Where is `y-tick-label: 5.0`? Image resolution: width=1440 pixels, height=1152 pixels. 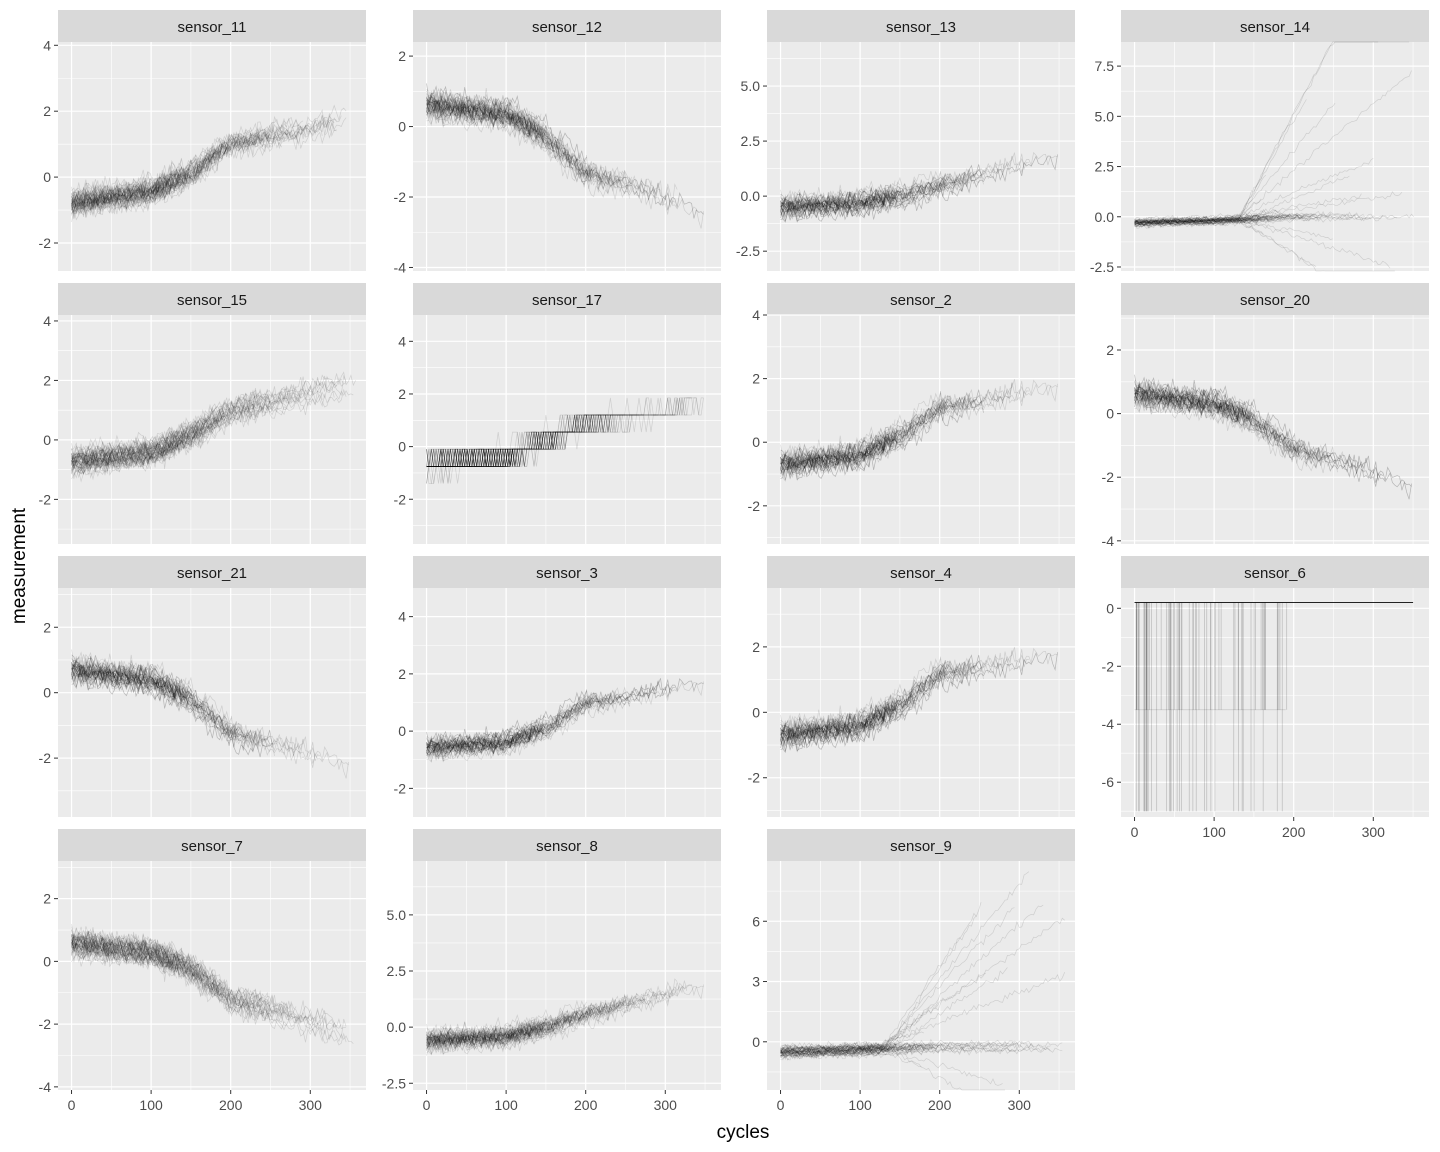
y-tick-label: 5.0 is located at coordinates (751, 86).